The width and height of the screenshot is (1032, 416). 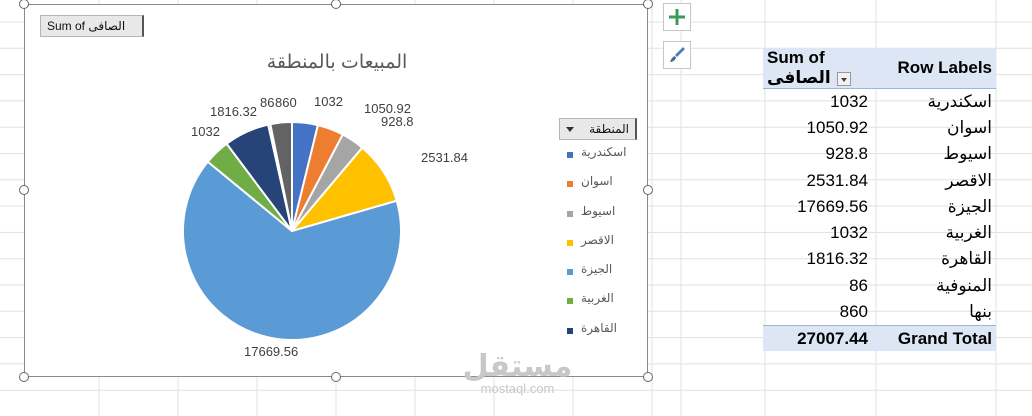 What do you see at coordinates (879, 154) in the screenshot?
I see `pivot-row: 928.8 اسيوط` at bounding box center [879, 154].